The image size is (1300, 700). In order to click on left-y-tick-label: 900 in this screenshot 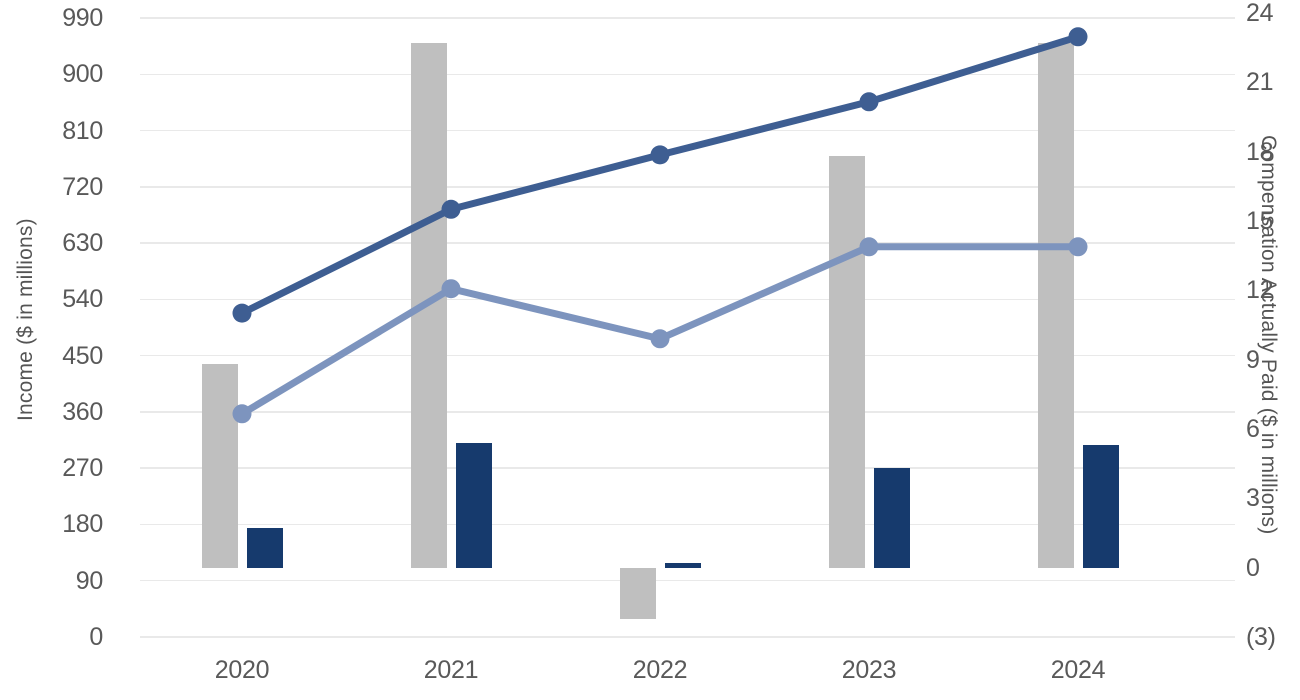, I will do `click(82, 74)`.